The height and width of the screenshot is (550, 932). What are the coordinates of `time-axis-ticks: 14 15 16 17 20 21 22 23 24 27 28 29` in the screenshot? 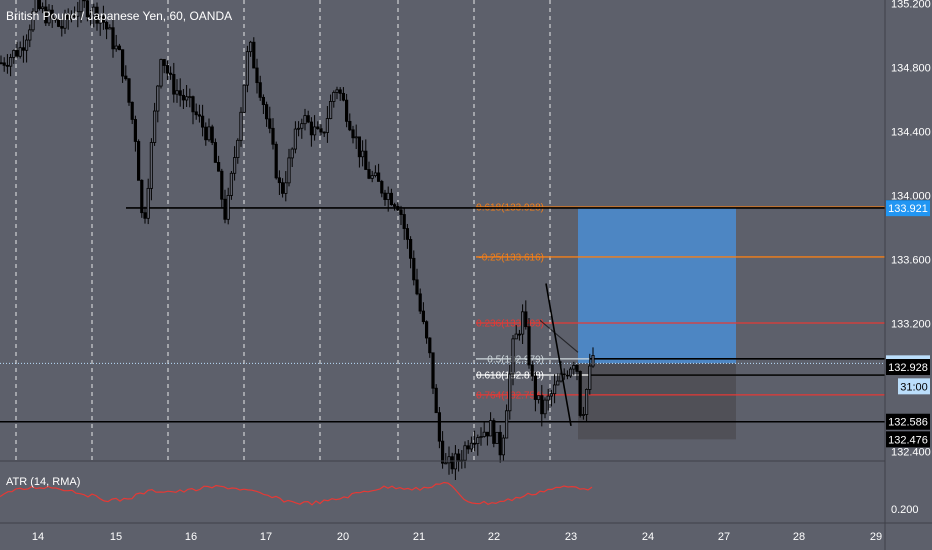 It's located at (457, 537).